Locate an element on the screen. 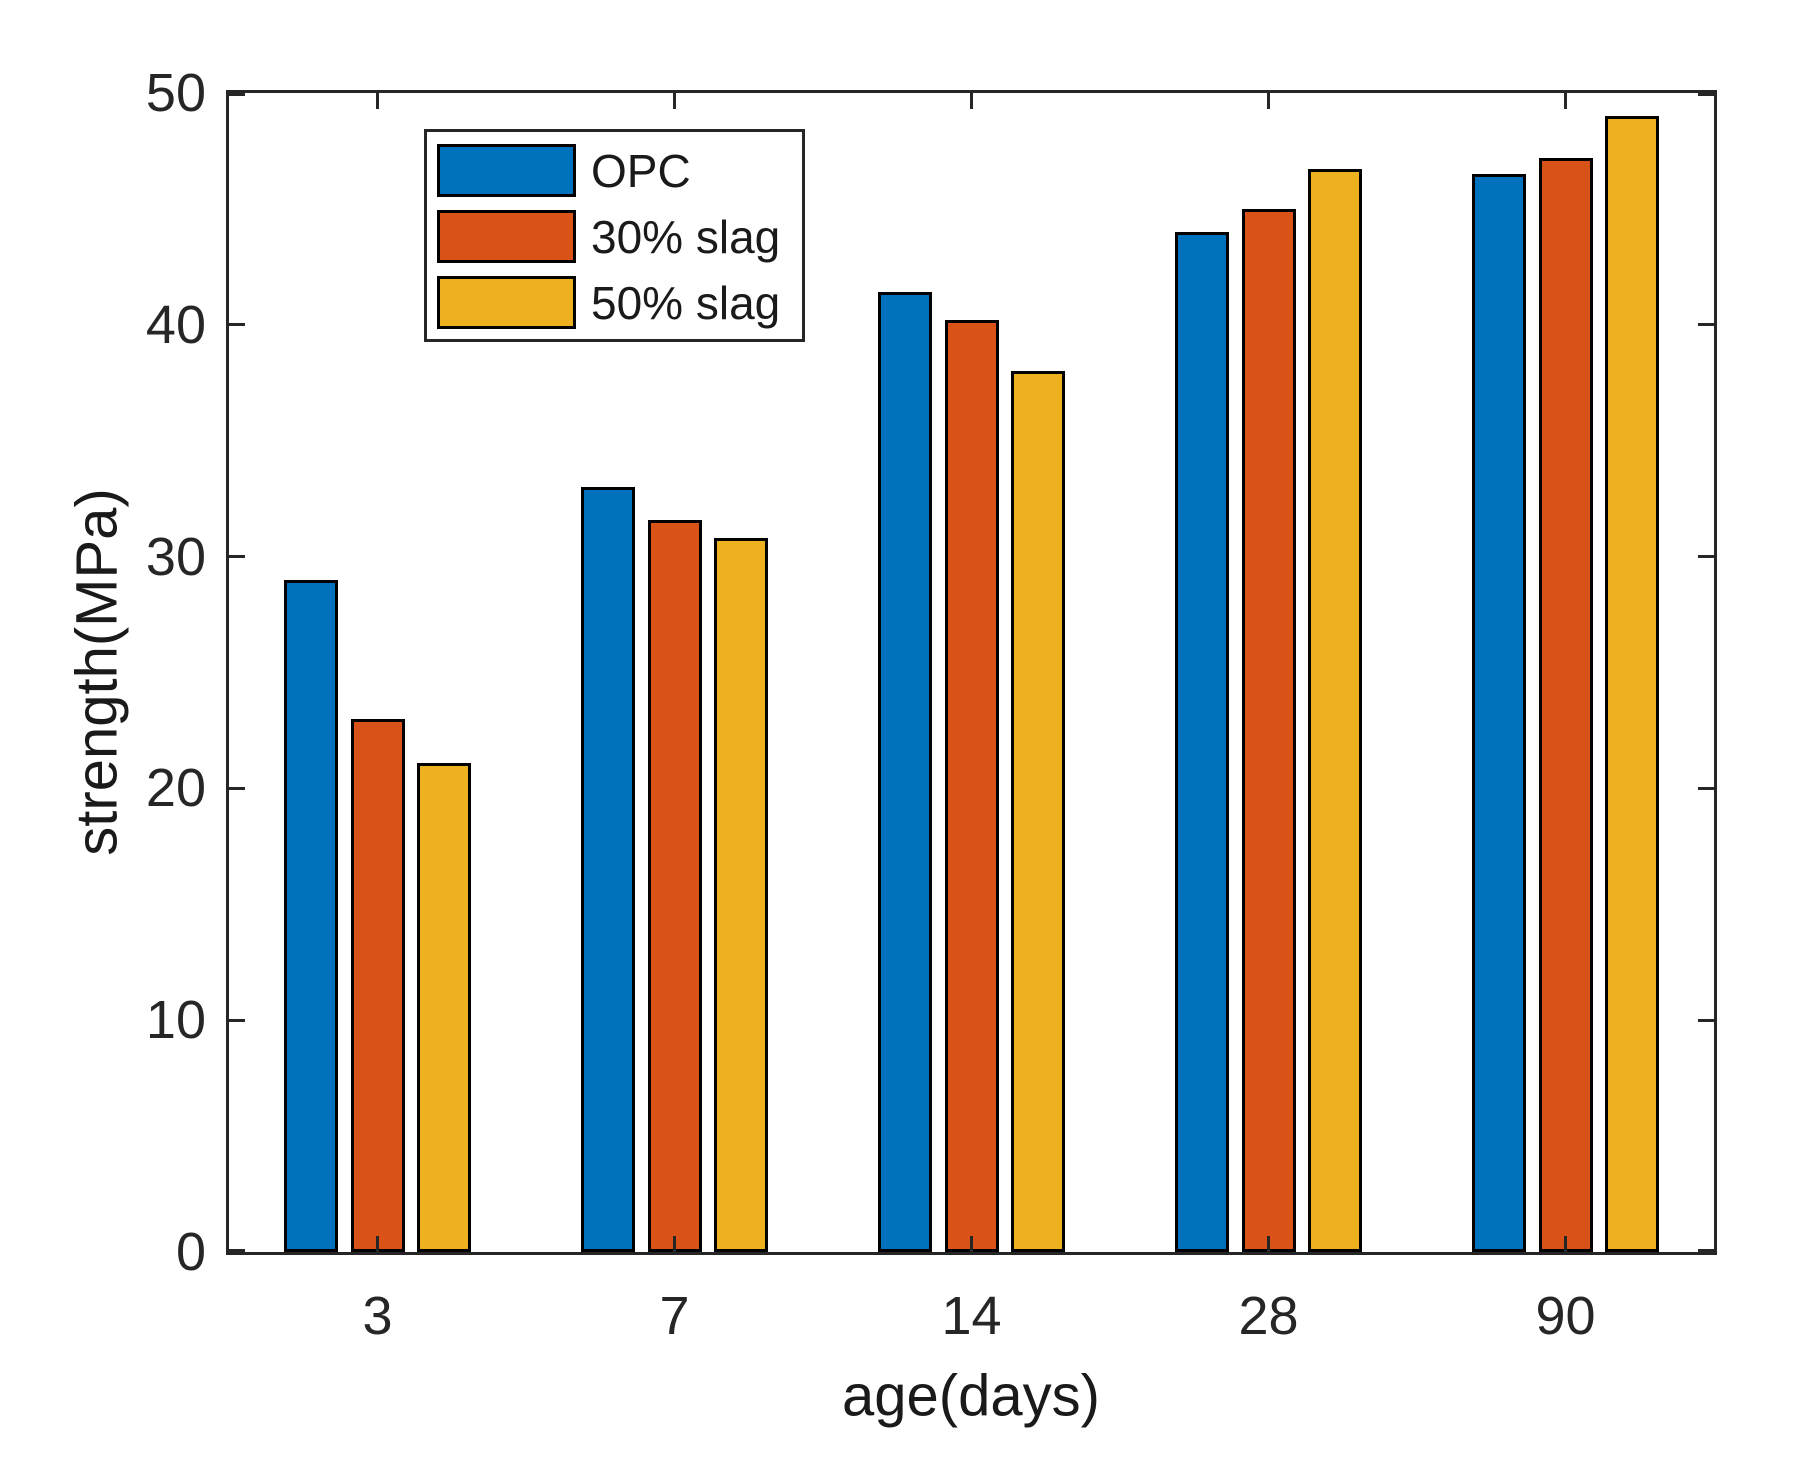 Image resolution: width=1804 pixels, height=1460 pixels. legend: OPC 30% slag 50% slag is located at coordinates (614, 235).